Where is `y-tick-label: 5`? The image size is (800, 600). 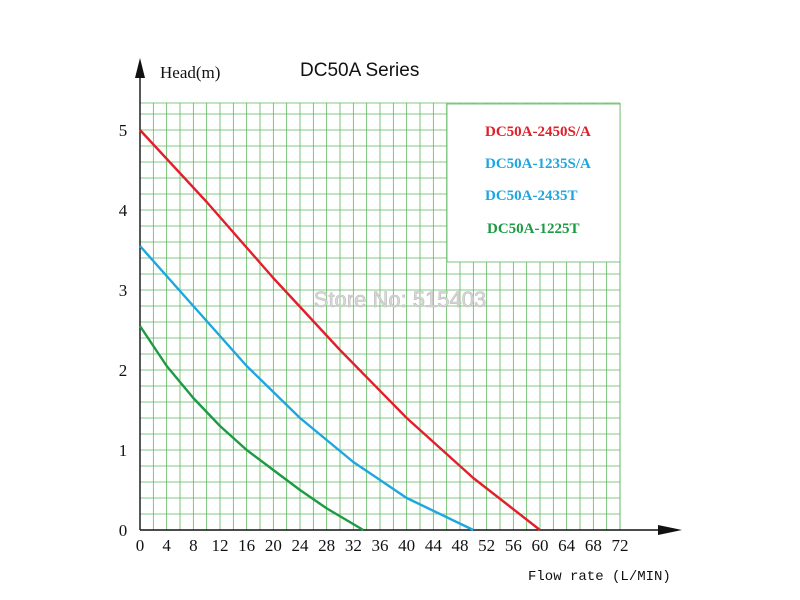 y-tick-label: 5 is located at coordinates (123, 130).